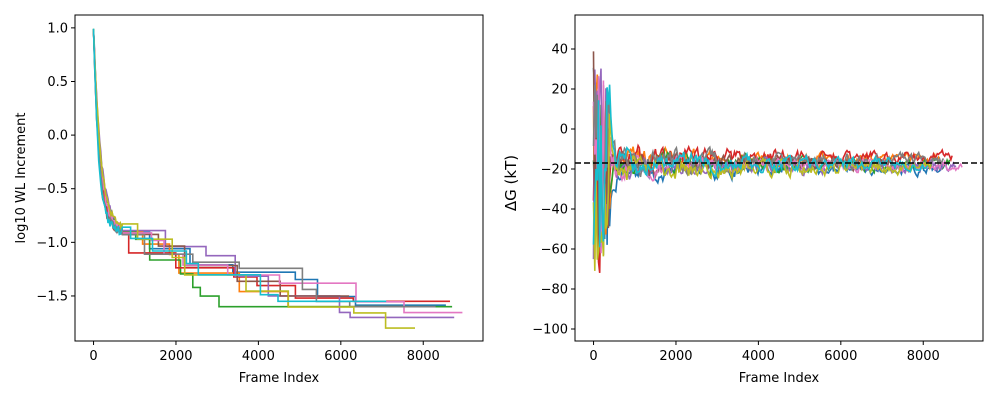 This screenshot has width=1000, height=400. I want to click on wl-y-axis-label: log10 WL Increment, so click(21, 178).